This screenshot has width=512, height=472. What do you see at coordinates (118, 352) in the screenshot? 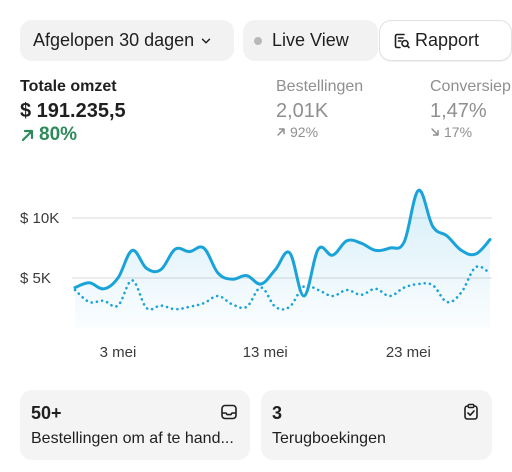
I see `x-tick-label: 3 mei` at bounding box center [118, 352].